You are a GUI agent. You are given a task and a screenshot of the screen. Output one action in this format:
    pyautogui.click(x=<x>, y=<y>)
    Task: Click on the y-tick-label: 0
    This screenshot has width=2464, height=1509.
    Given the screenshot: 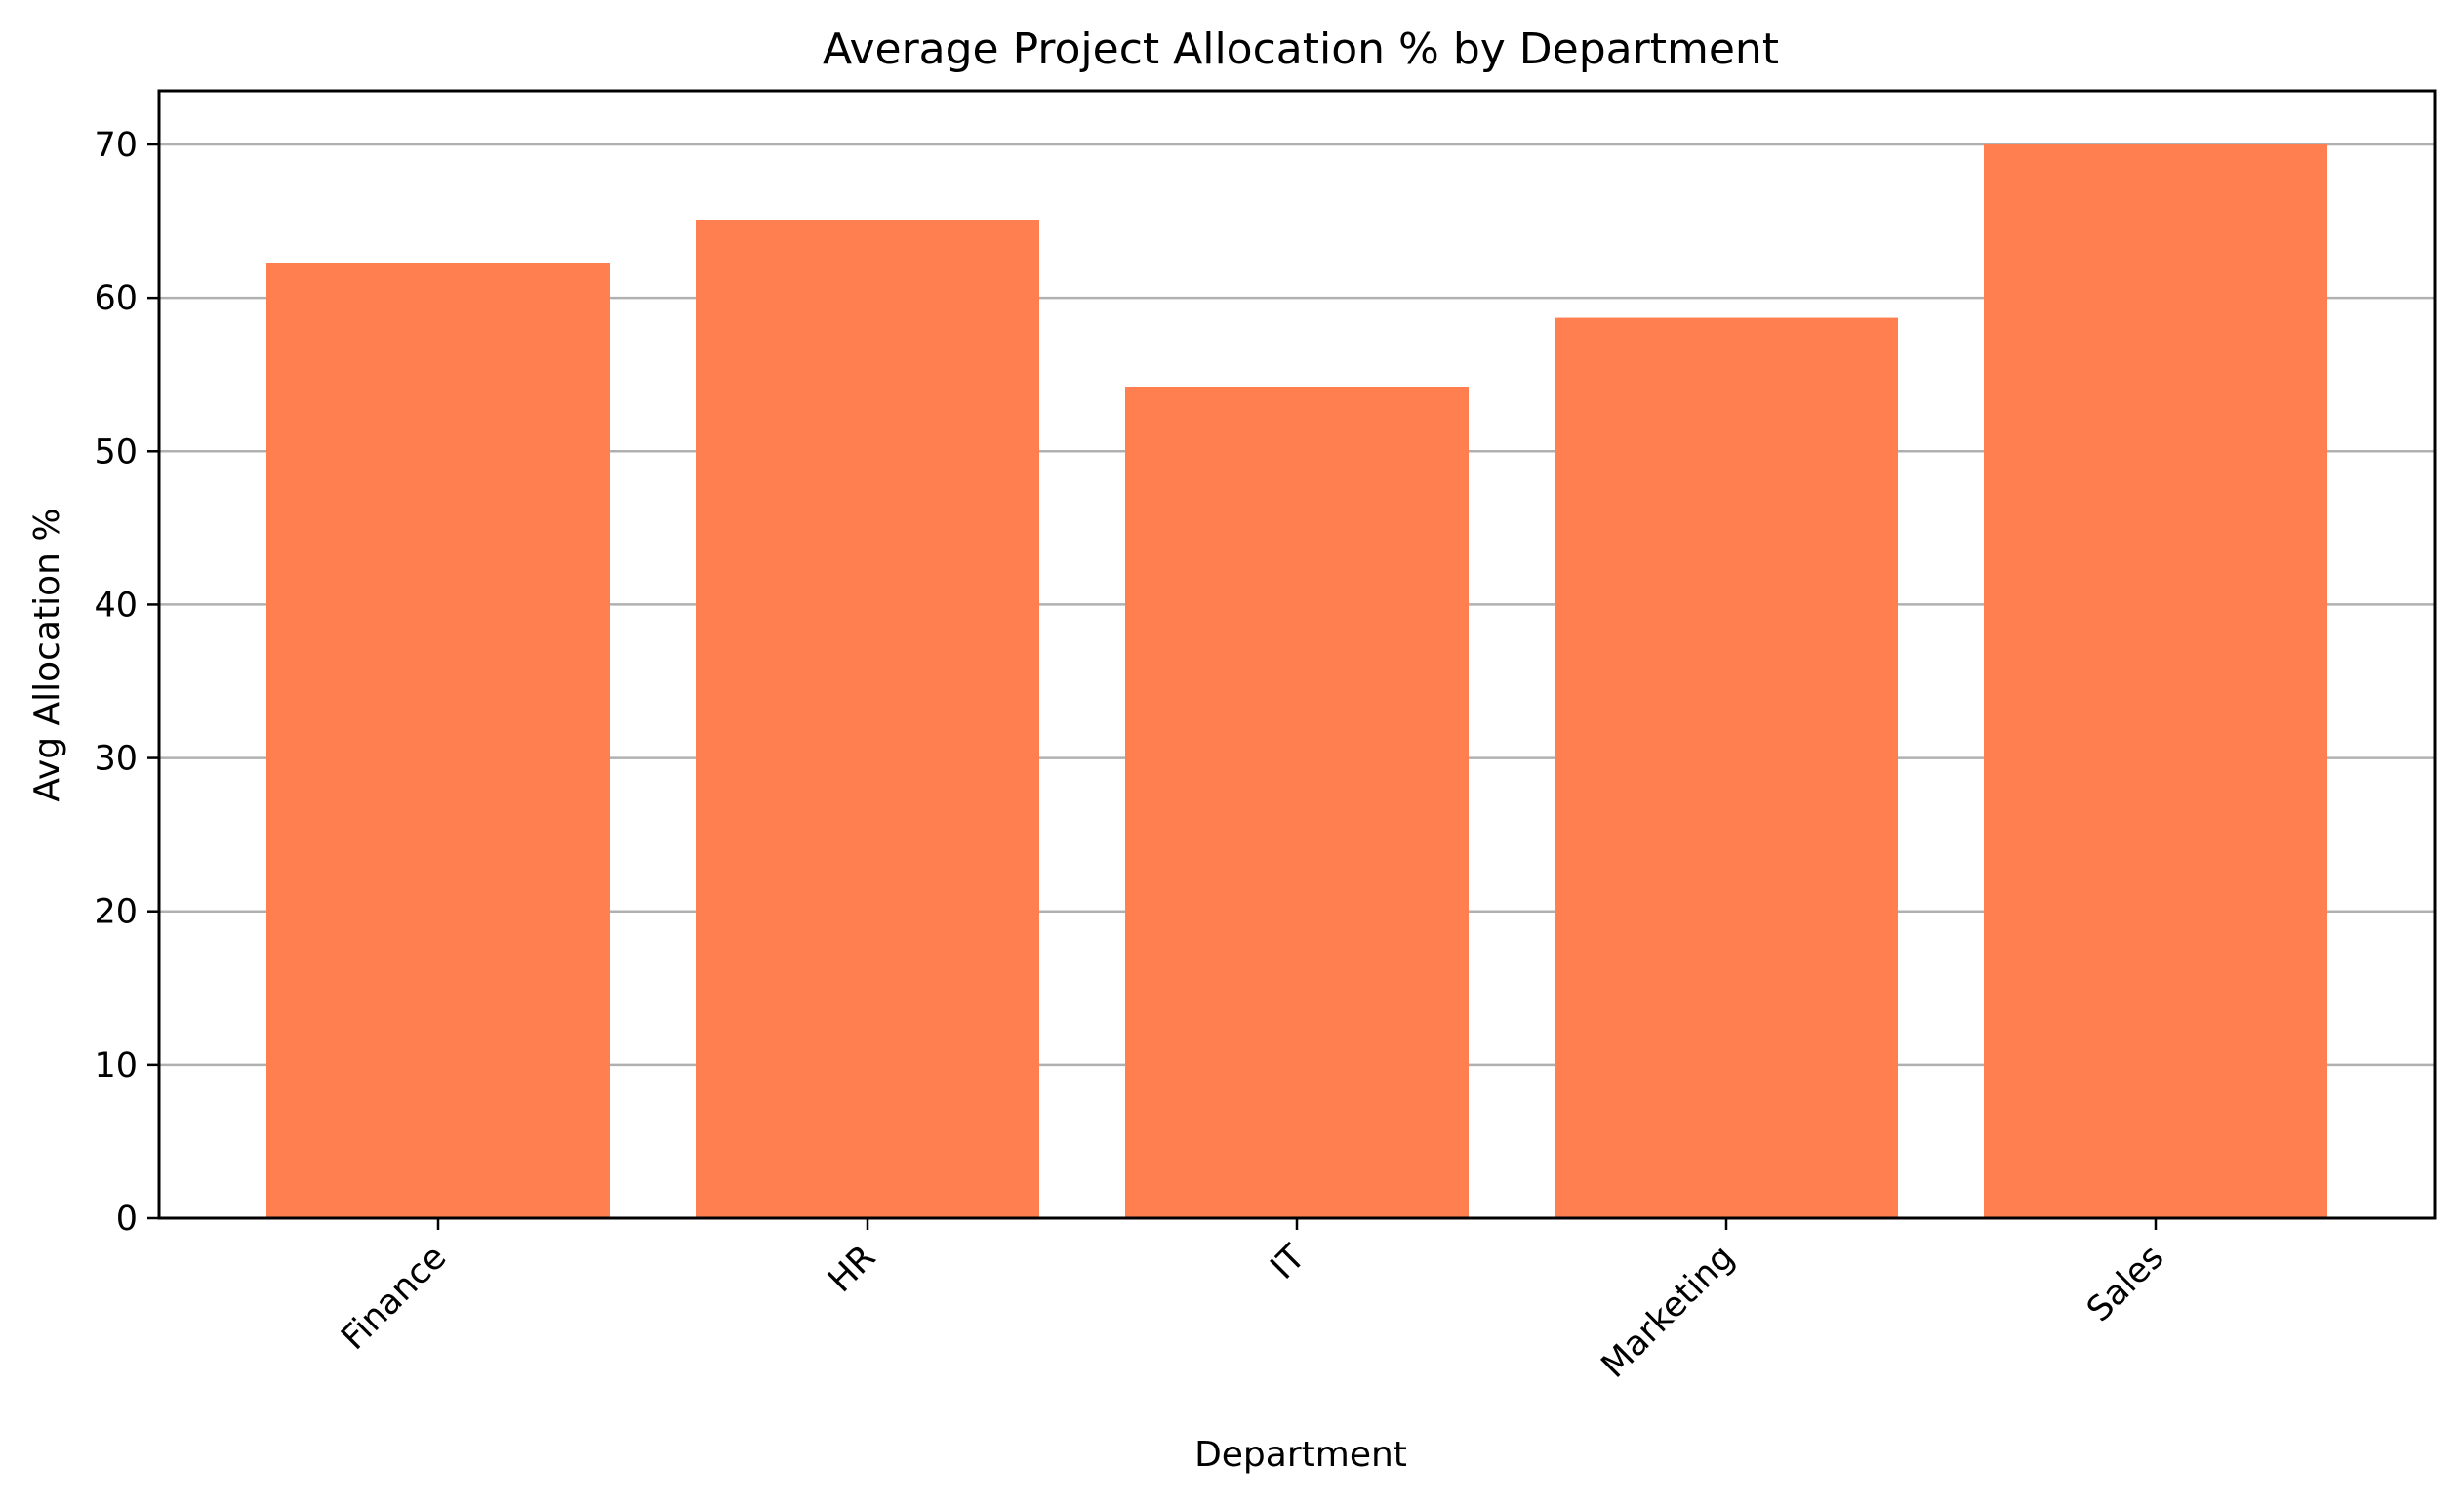 What is the action you would take?
    pyautogui.click(x=127, y=1219)
    